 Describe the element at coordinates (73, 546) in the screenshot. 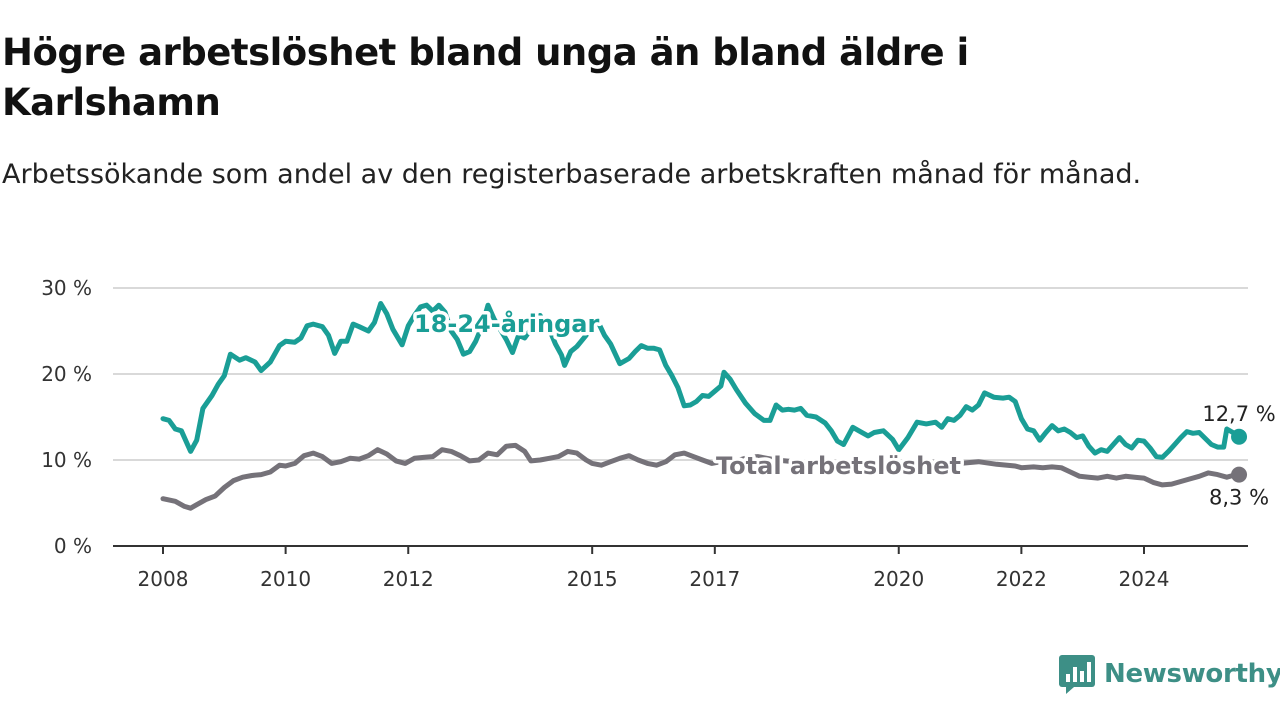

I see `y-tick-label: 0 %` at that location.